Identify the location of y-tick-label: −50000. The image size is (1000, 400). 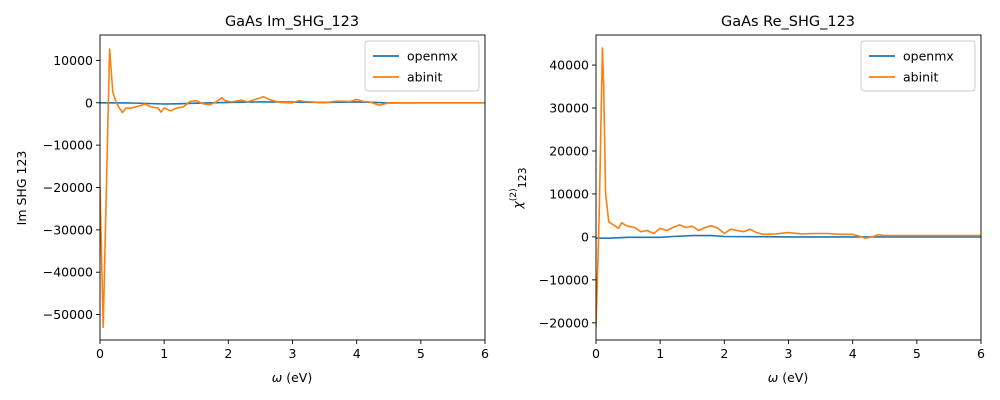
(68, 314).